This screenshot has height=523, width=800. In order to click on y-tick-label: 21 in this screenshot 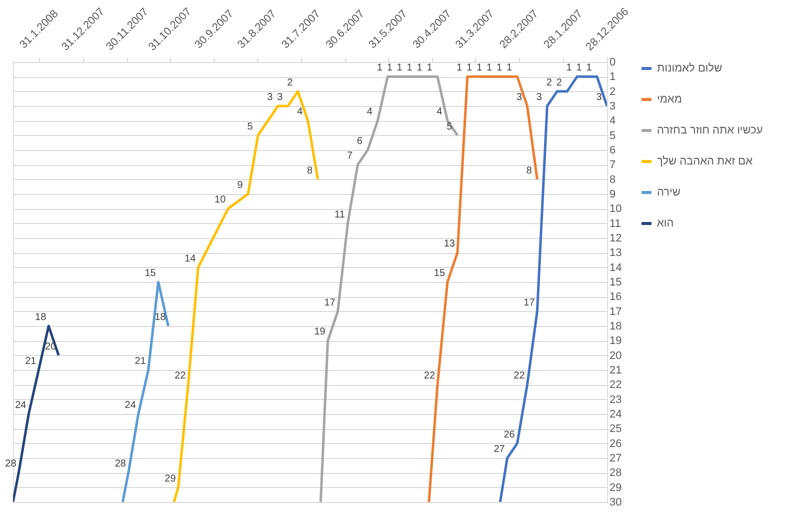, I will do `click(616, 370)`.